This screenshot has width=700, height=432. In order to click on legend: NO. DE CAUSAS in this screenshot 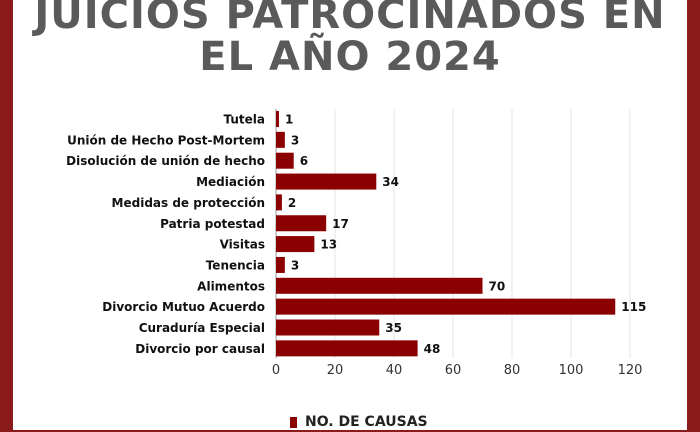, I will do `click(359, 422)`.